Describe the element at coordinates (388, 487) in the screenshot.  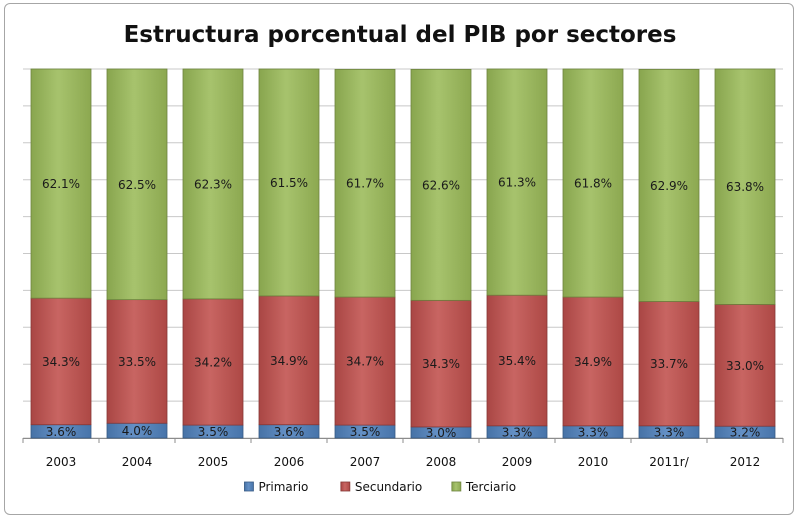
I see `legend-label-secundario: Secundario` at that location.